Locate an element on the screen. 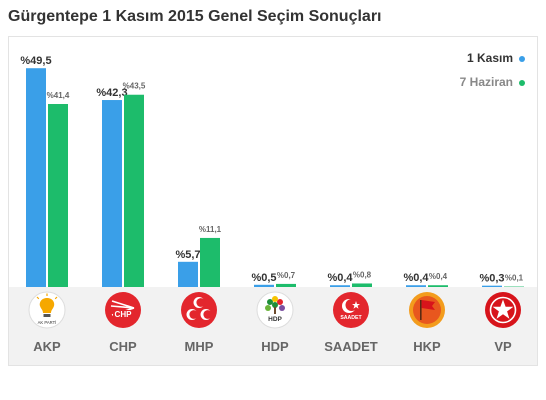 Image resolution: width=546 pixels, height=400 pixels. data-label-mhp-primary: %5,7 is located at coordinates (187, 255).